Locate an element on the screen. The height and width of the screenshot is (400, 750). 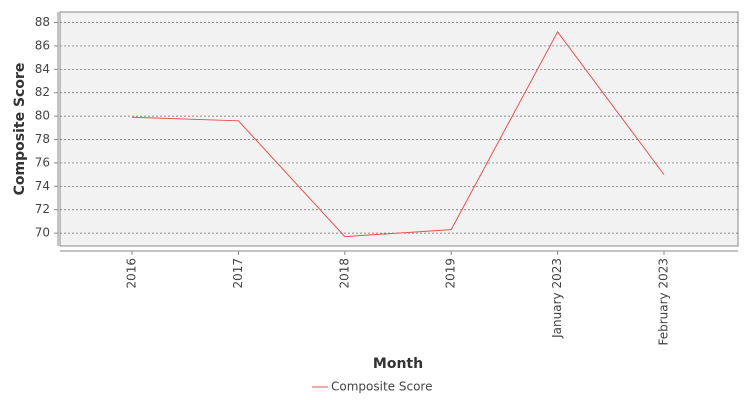
y-tick-label: 84 is located at coordinates (42, 69).